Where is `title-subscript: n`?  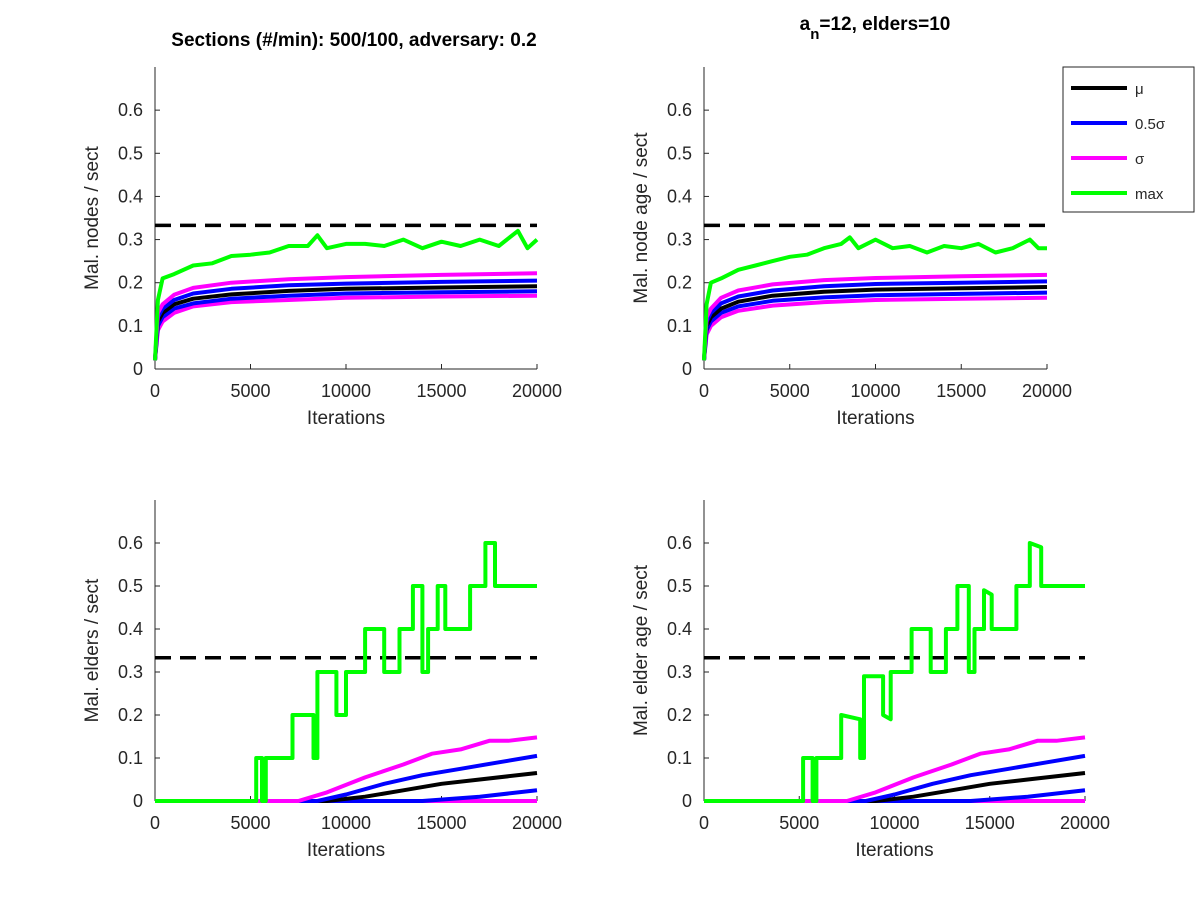 title-subscript: n is located at coordinates (814, 34).